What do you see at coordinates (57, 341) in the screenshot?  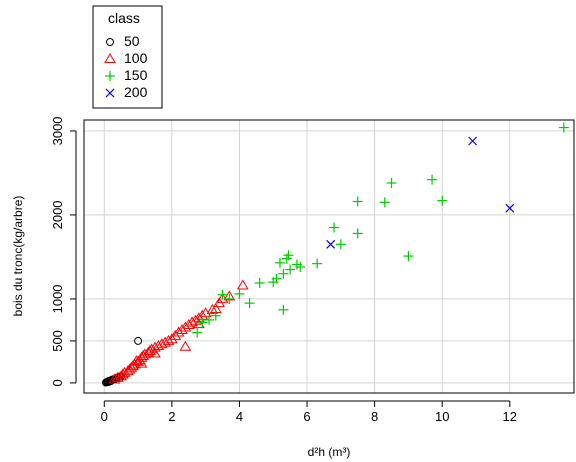 I see `y-tick-label: 500` at bounding box center [57, 341].